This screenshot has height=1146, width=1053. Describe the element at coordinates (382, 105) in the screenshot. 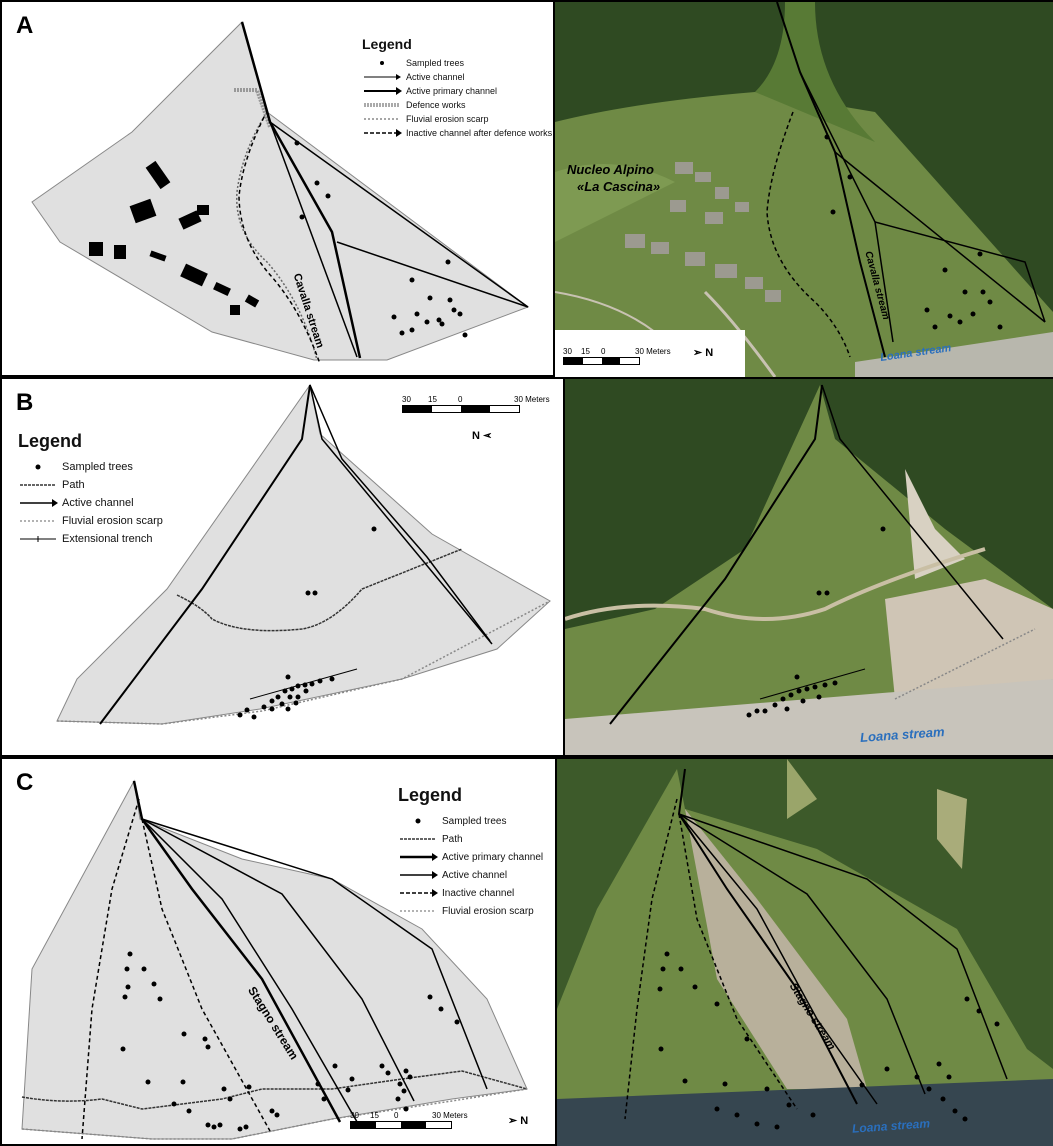

I see `defence-symbol` at that location.